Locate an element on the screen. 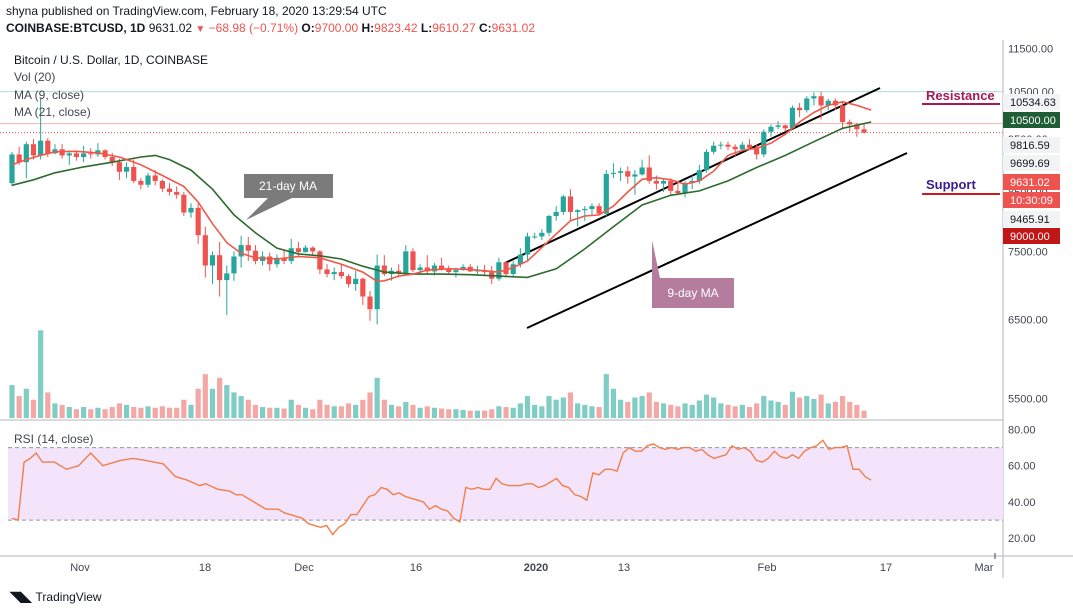  price-label: 9000.00 is located at coordinates (1031, 236).